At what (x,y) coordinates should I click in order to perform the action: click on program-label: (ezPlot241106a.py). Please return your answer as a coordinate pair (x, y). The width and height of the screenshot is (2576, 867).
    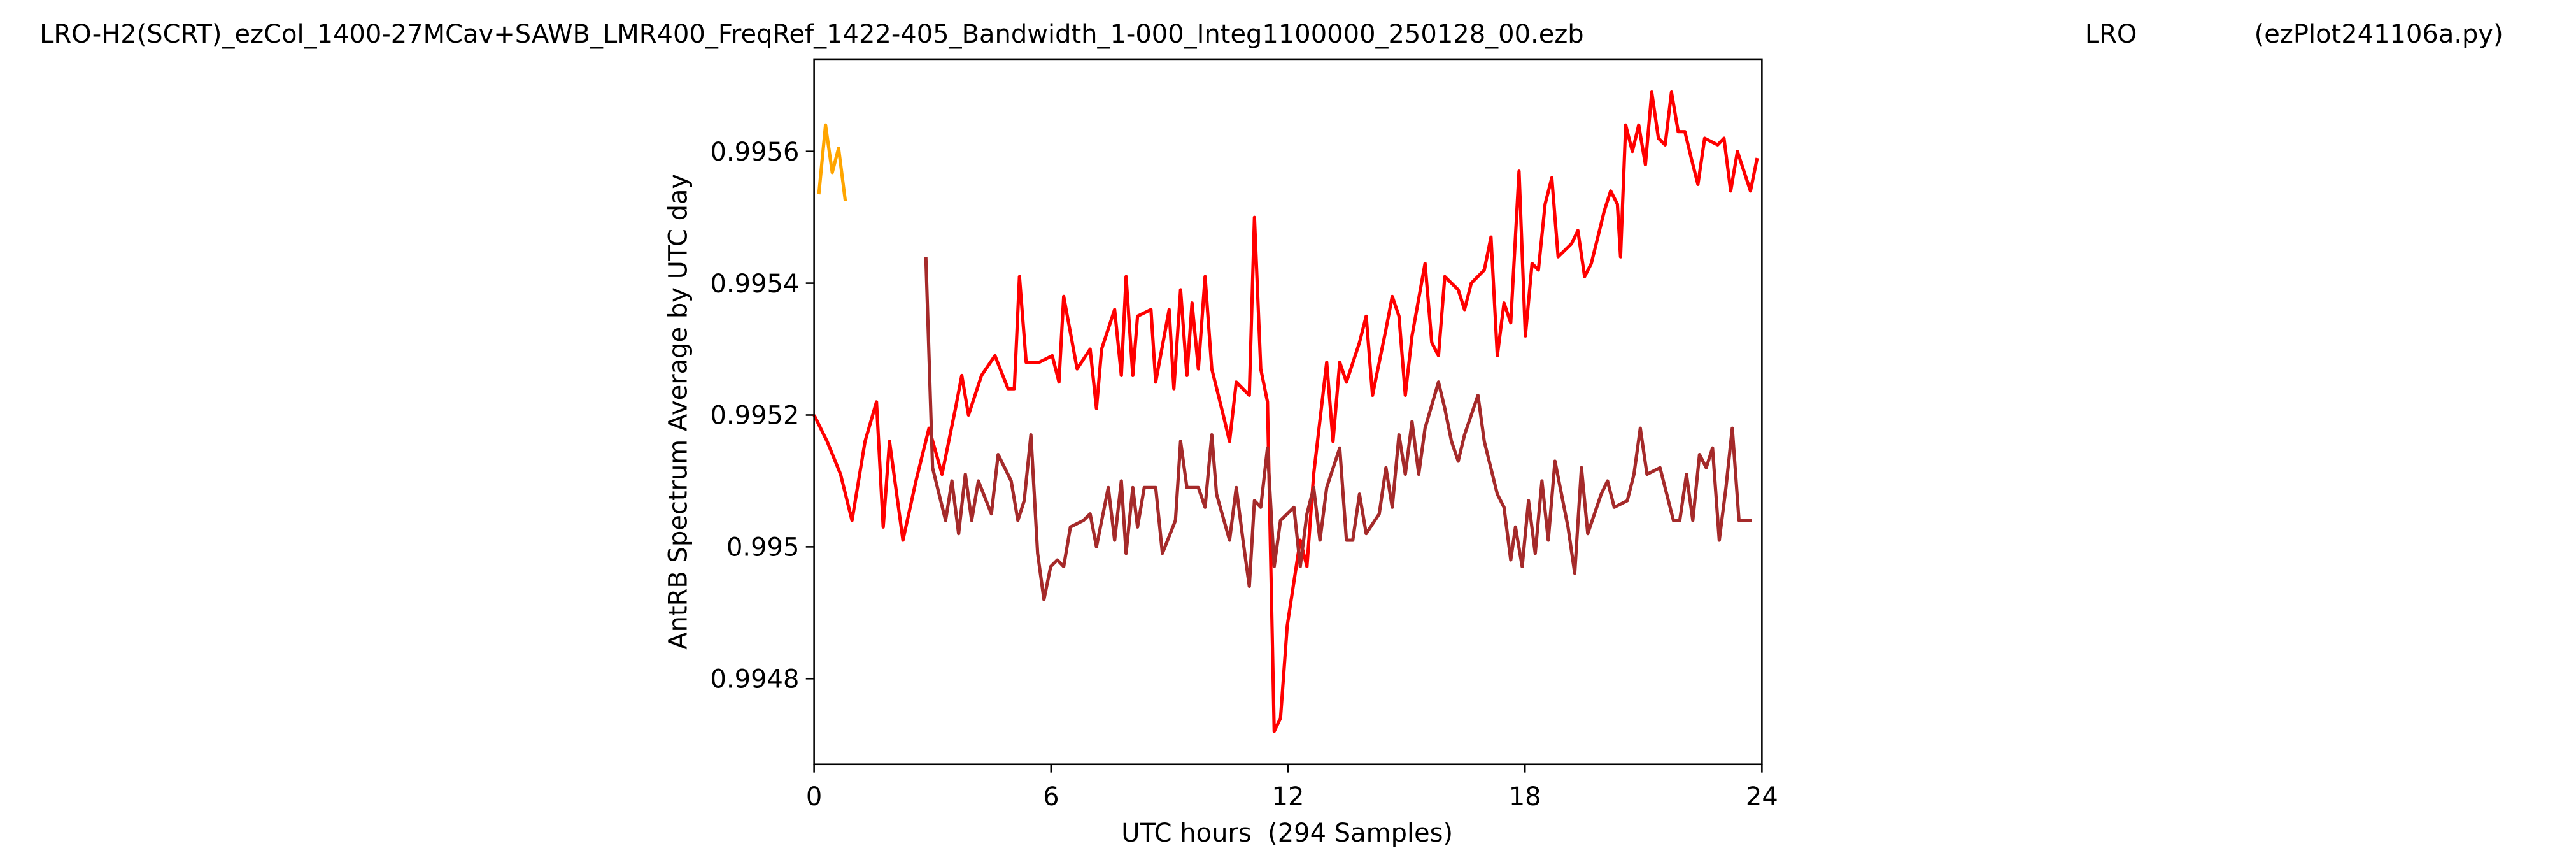
    Looking at the image, I should click on (2378, 34).